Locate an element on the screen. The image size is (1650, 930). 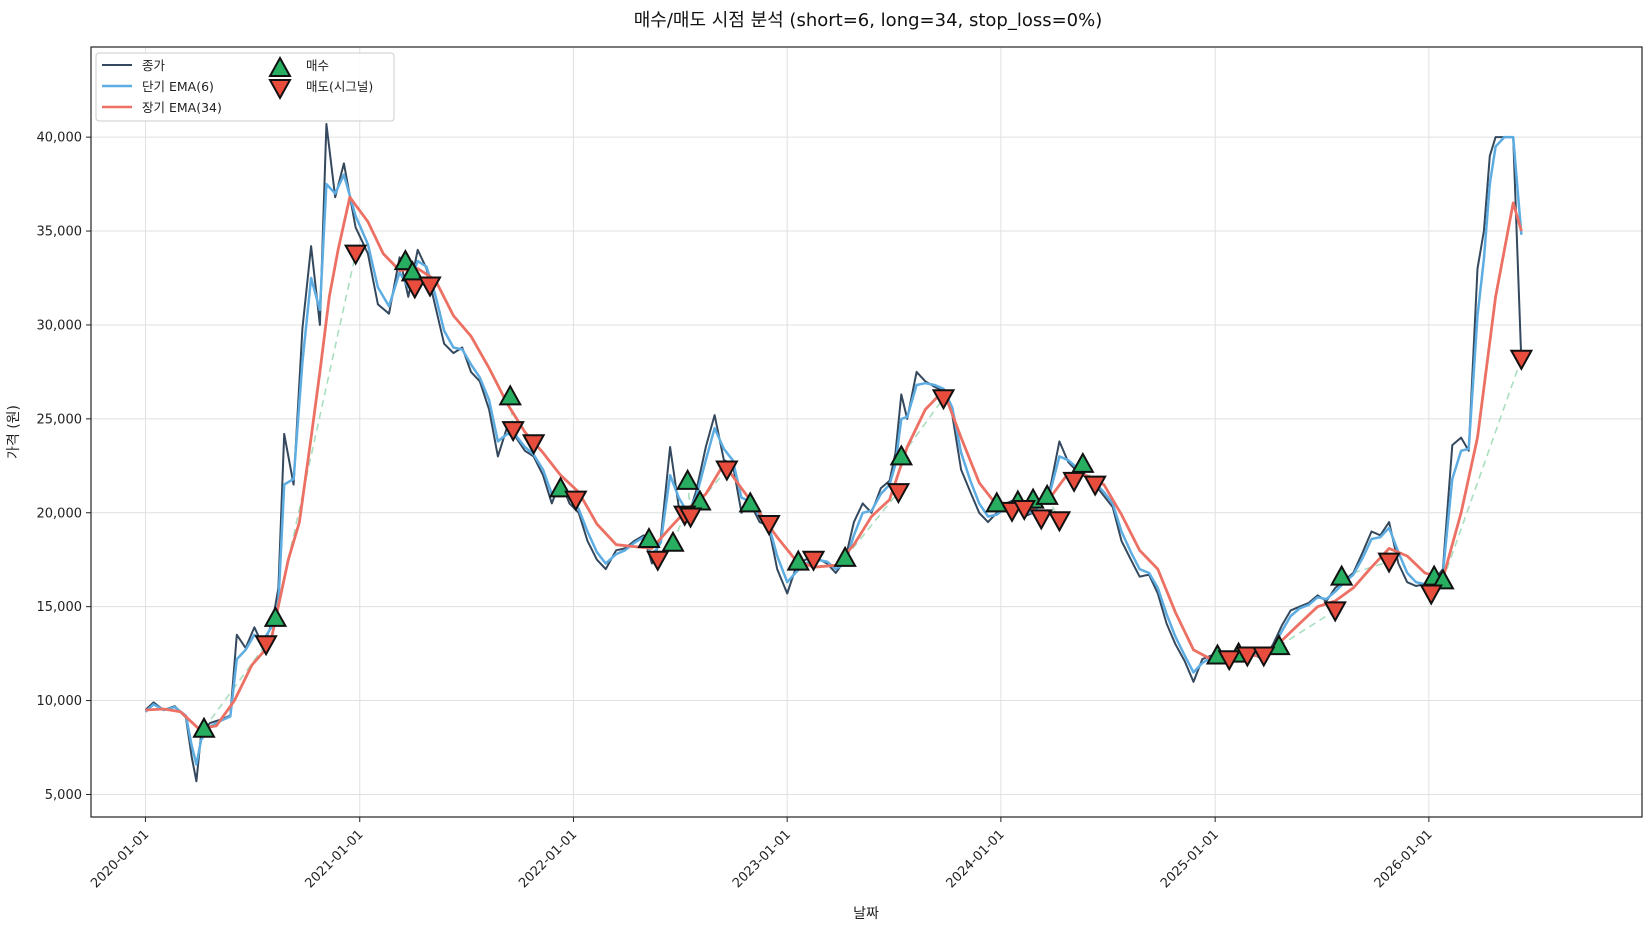
y-tick-label: 5,000 is located at coordinates (63, 795).